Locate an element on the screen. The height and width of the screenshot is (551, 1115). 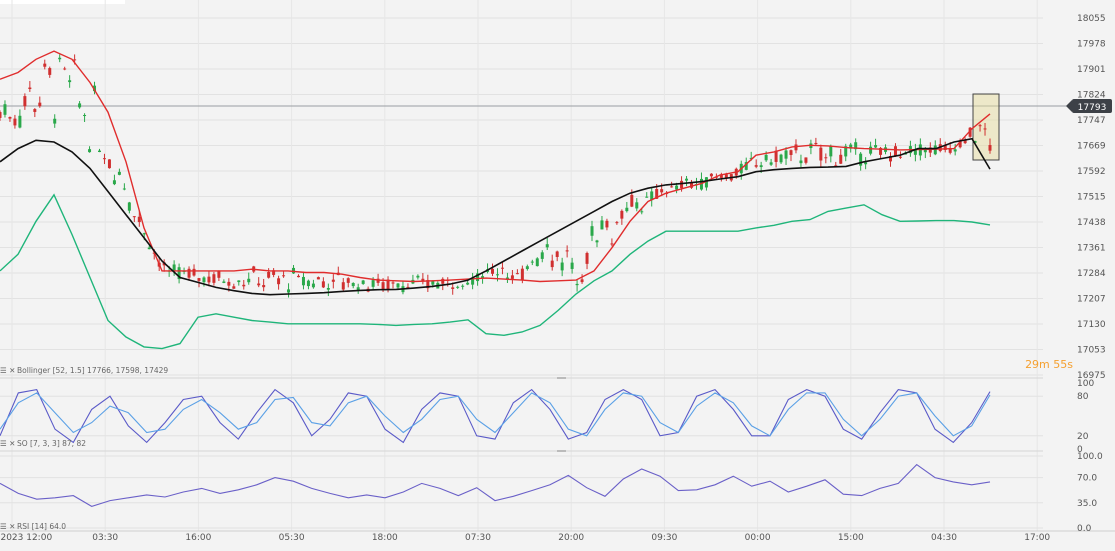
time-tick-label: 29.09.2023 12:00 is located at coordinates (26, 538).